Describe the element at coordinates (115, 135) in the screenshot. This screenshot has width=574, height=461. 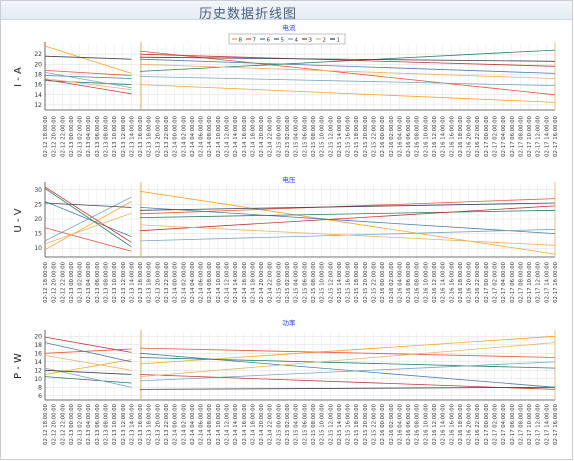
I see `x-tick-label: 02-13 10:00:00` at that location.